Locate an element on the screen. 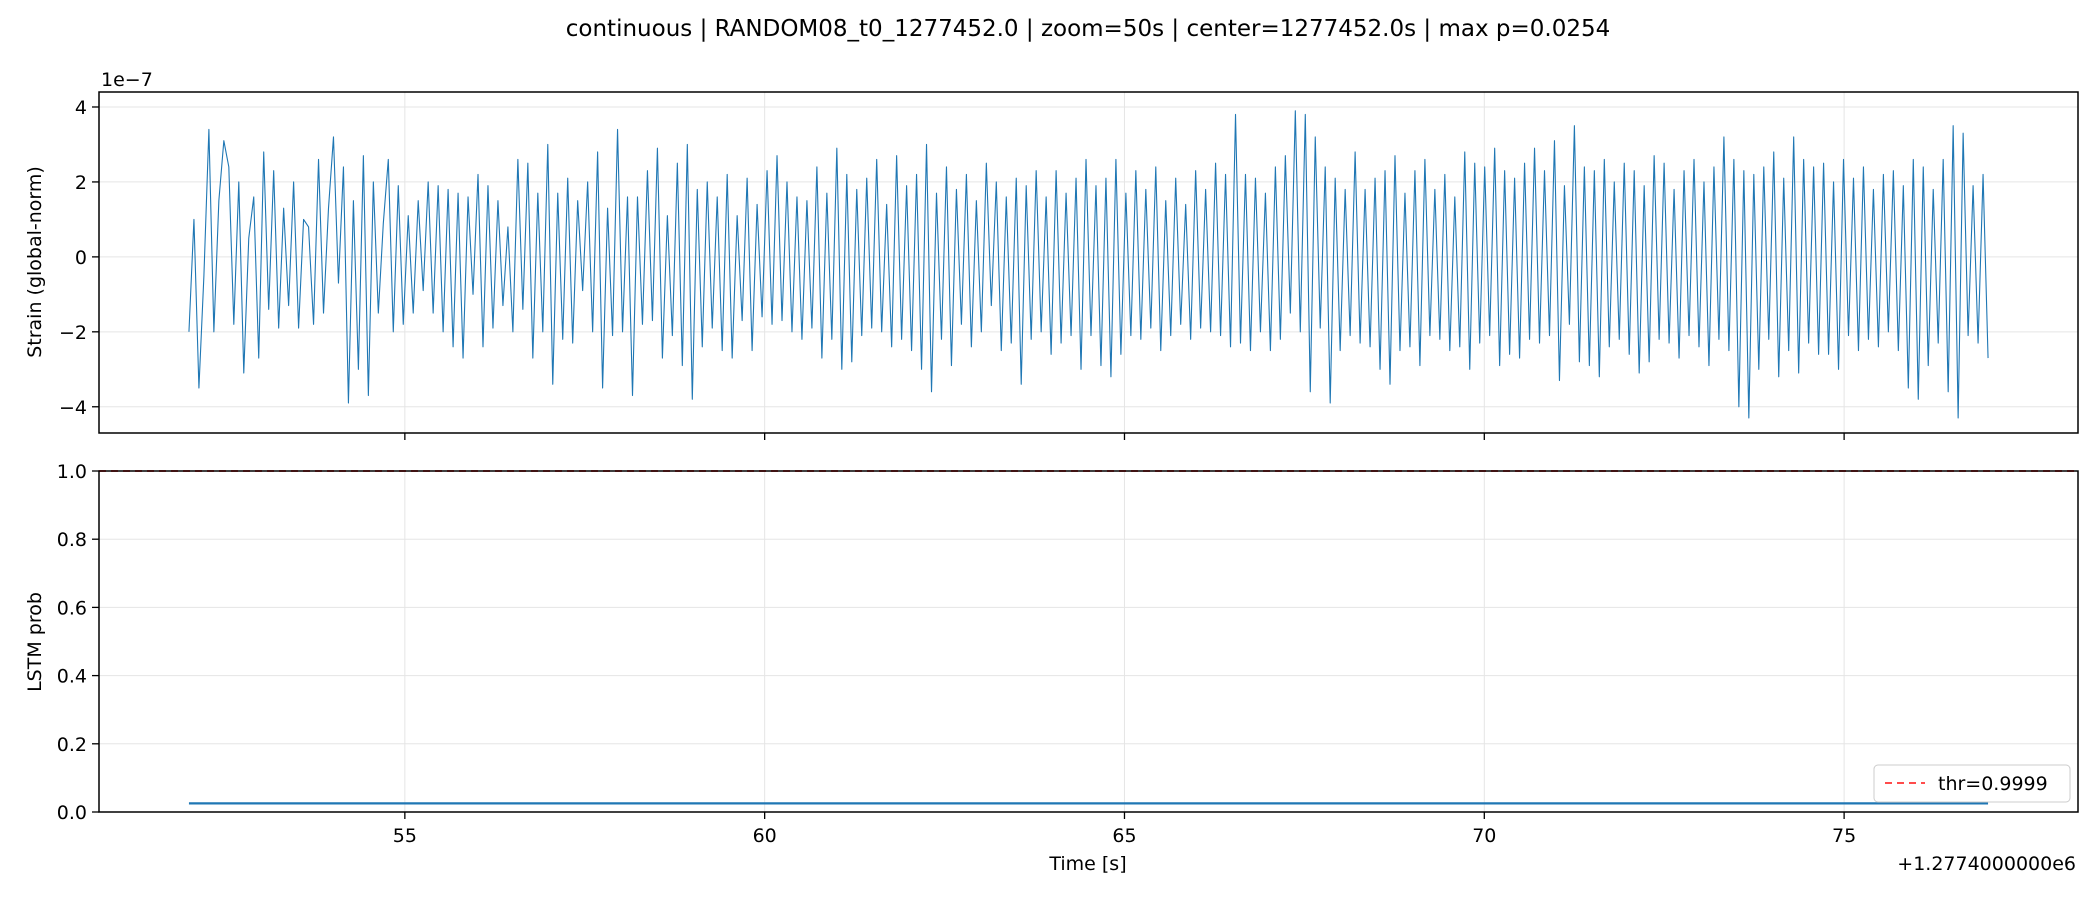  x-tick-label: 75 is located at coordinates (1844, 836).